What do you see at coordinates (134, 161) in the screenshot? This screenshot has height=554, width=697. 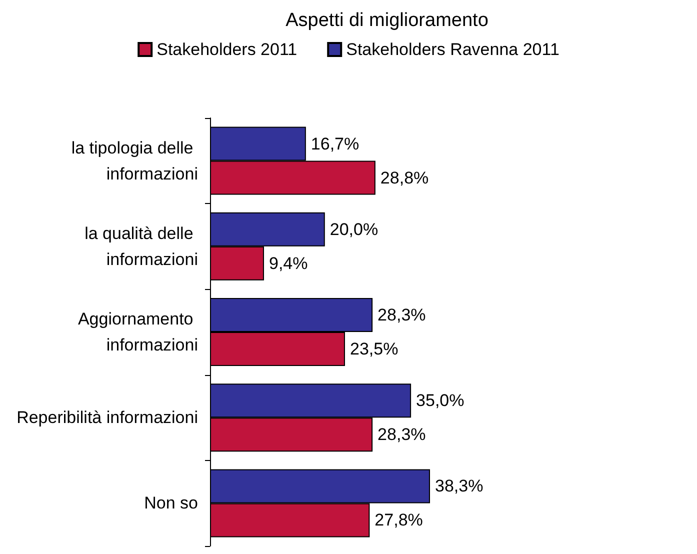 I see `y-tick-label: la tipologia delle informazioni` at bounding box center [134, 161].